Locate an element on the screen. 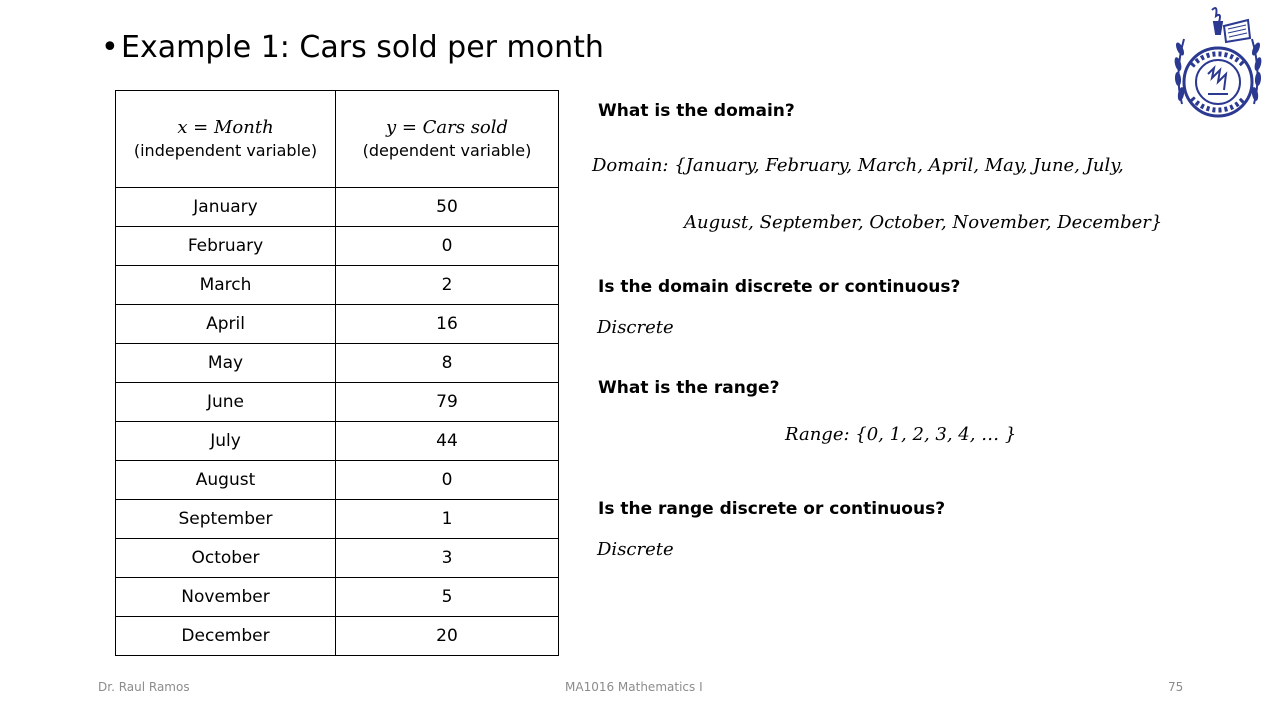  table-row: March 2 is located at coordinates (337, 285).